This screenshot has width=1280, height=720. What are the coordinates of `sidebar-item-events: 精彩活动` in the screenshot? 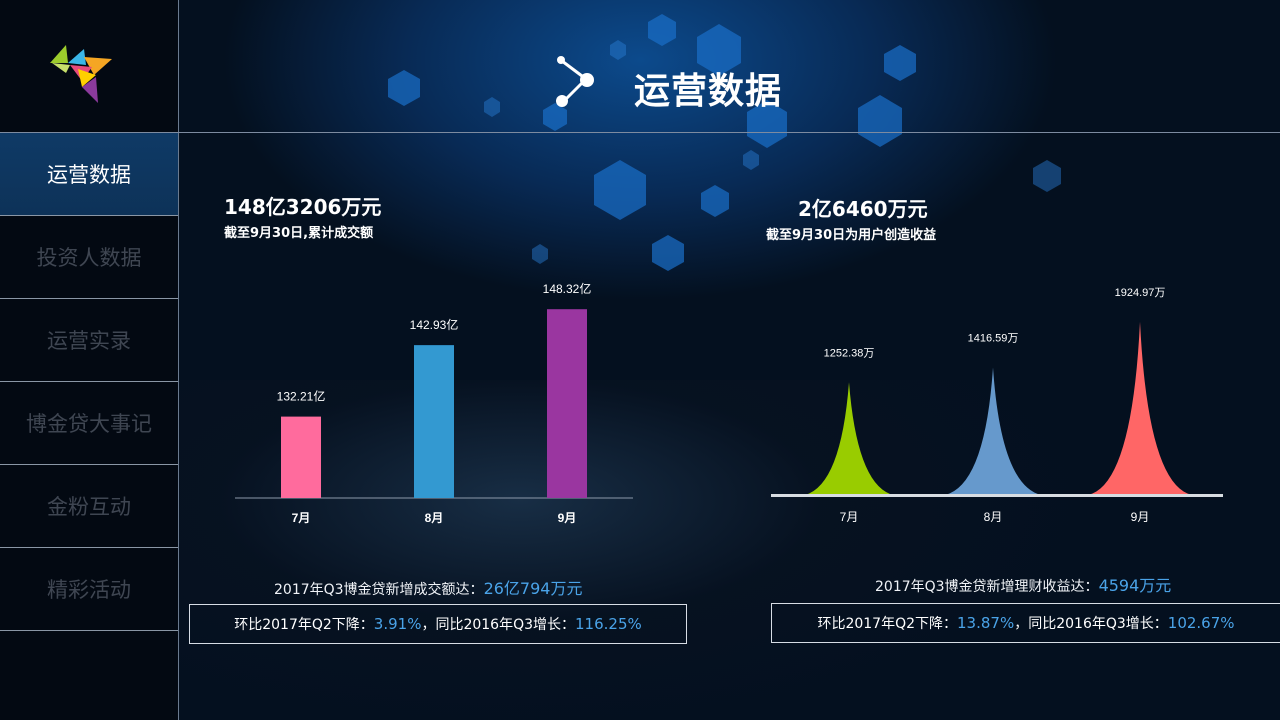 It's located at (89, 589).